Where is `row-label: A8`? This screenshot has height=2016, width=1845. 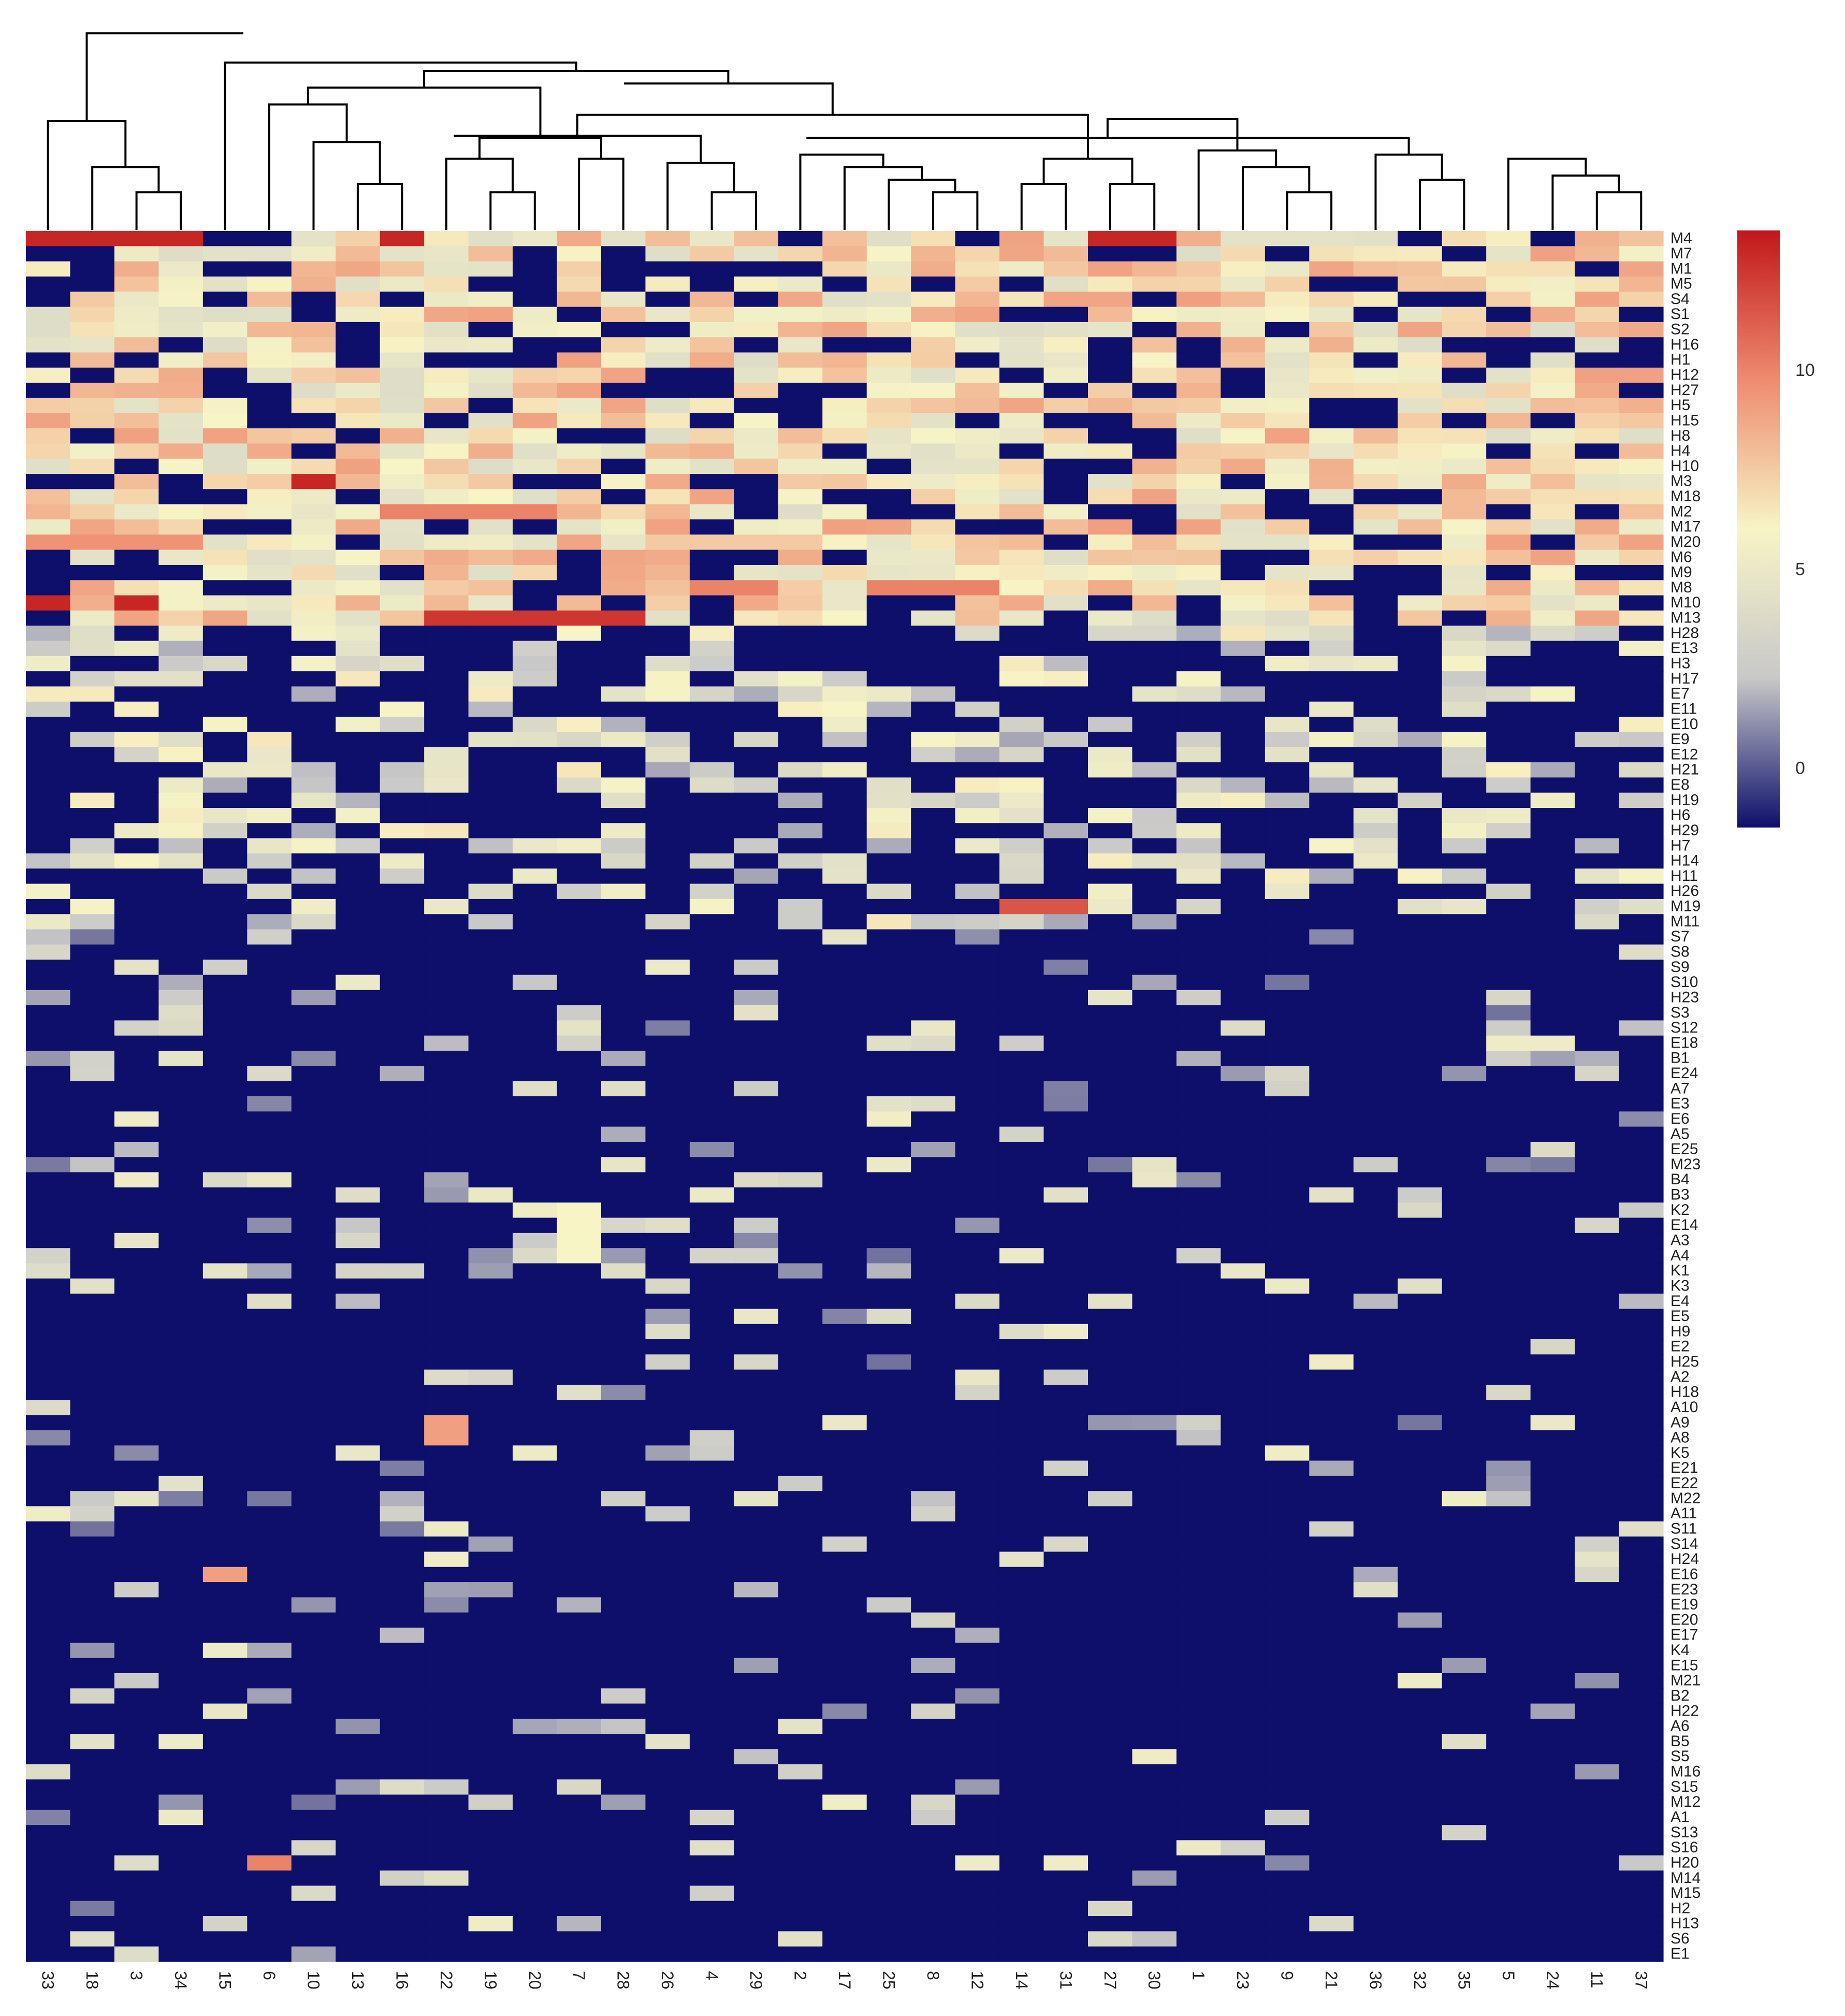
row-label: A8 is located at coordinates (1680, 1437).